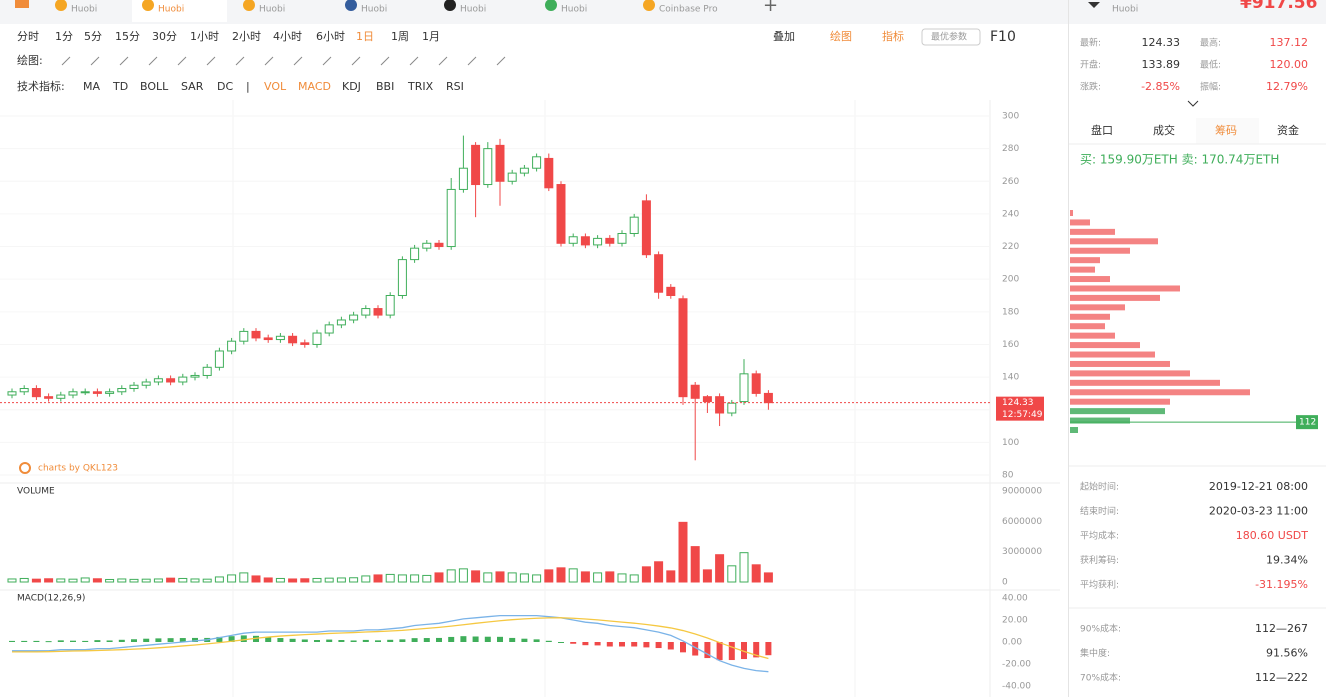 The height and width of the screenshot is (697, 1326). What do you see at coordinates (248, 86) in the screenshot?
I see `indicator: |` at bounding box center [248, 86].